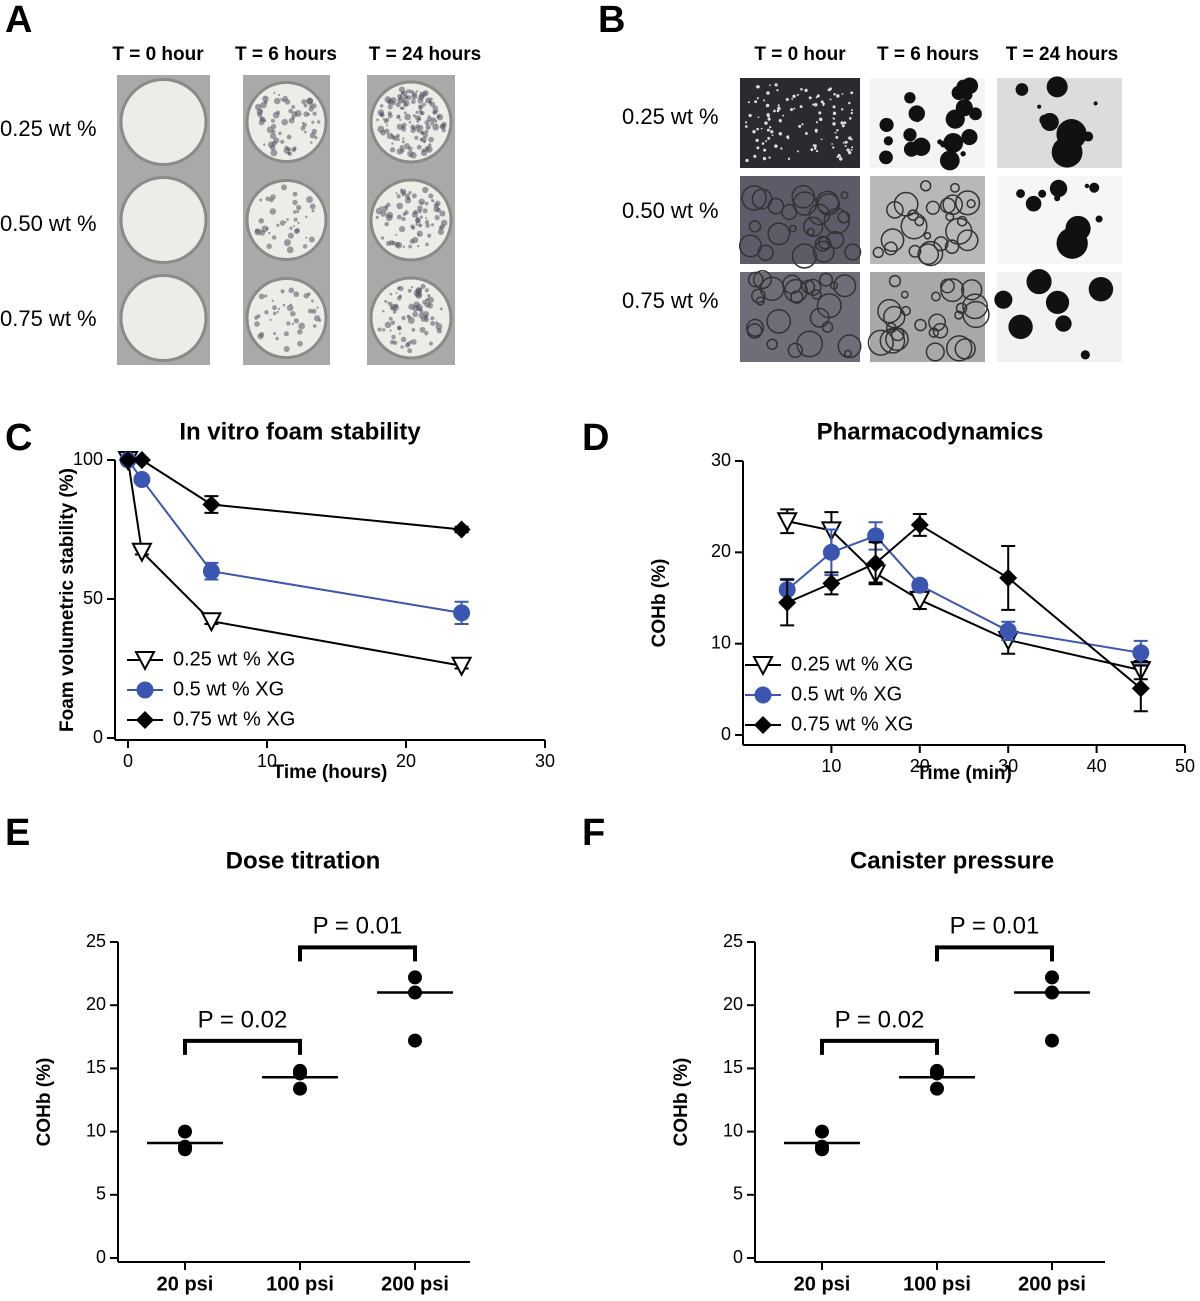  Describe the element at coordinates (670, 116) in the screenshot. I see `row-label: 0.25 wt %` at that location.